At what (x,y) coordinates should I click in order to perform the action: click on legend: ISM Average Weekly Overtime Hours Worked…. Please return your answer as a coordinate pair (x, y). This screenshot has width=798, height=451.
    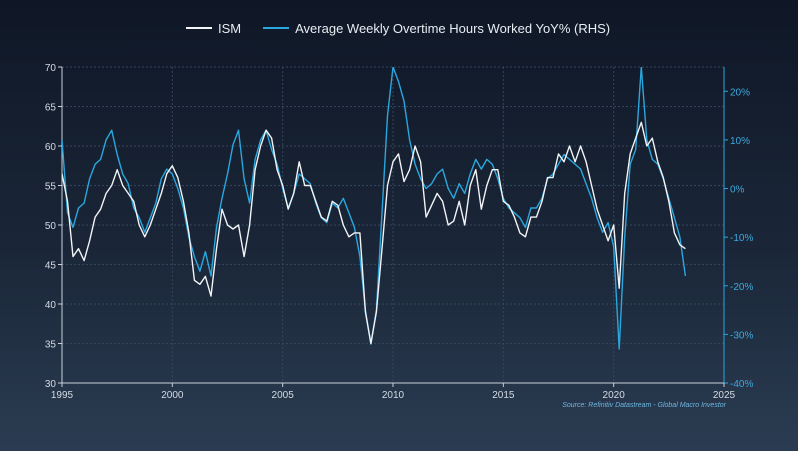
    Looking at the image, I should click on (409, 28).